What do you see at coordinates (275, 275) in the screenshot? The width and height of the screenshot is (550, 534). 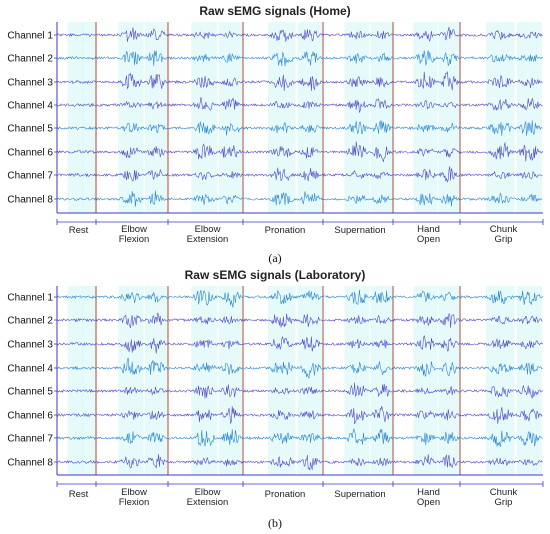 I see `panel-title: Raw sEMG signals (Laboratory)` at bounding box center [275, 275].